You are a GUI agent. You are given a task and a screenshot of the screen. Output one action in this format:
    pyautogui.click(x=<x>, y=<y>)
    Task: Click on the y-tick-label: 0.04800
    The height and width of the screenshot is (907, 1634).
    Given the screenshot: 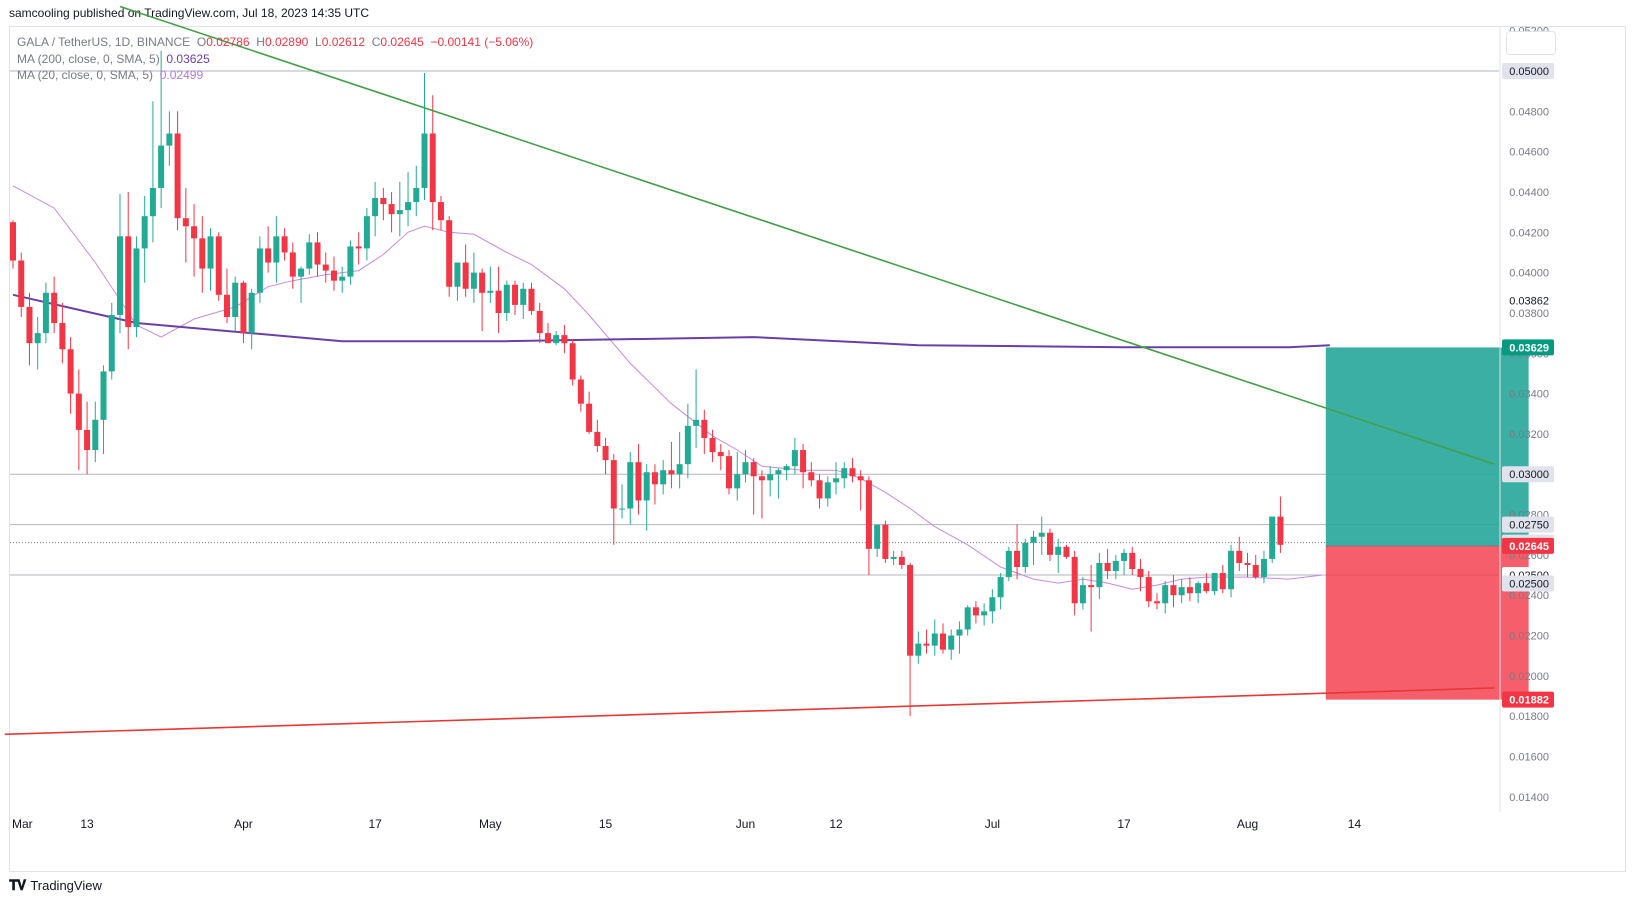 What is the action you would take?
    pyautogui.click(x=1529, y=112)
    